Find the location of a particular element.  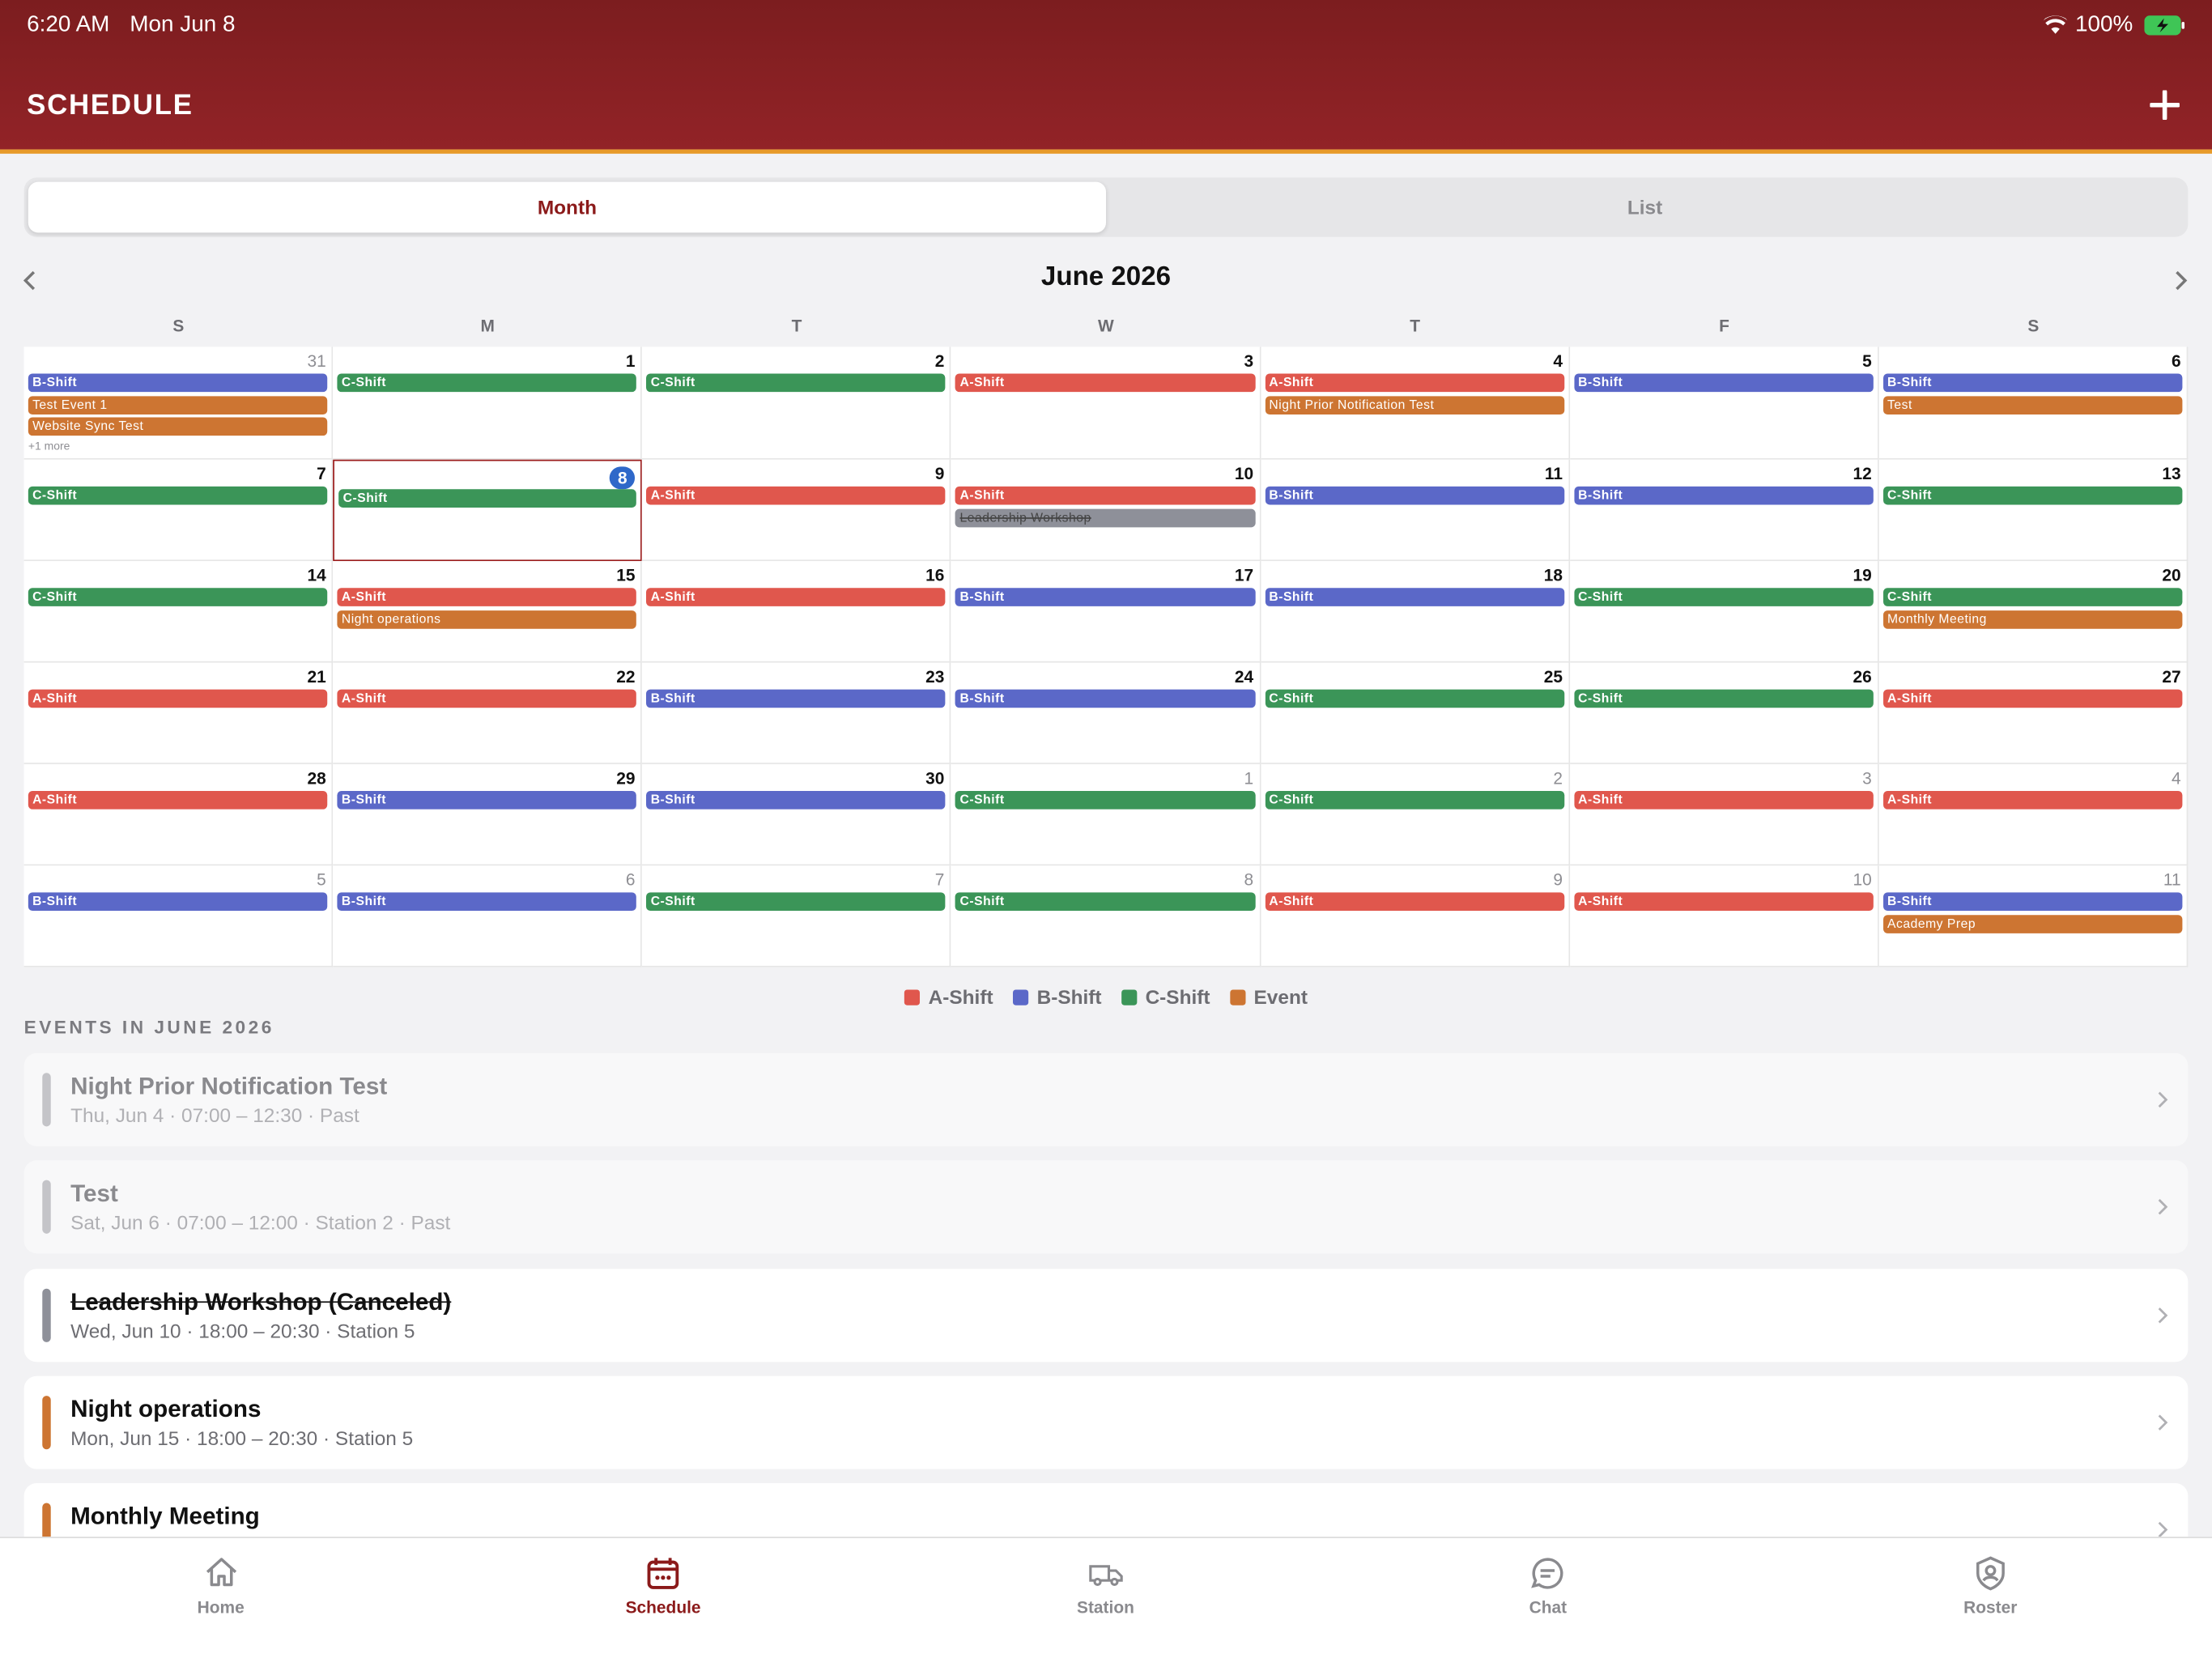

day-cell: 6 B-Shift is located at coordinates (488, 916).